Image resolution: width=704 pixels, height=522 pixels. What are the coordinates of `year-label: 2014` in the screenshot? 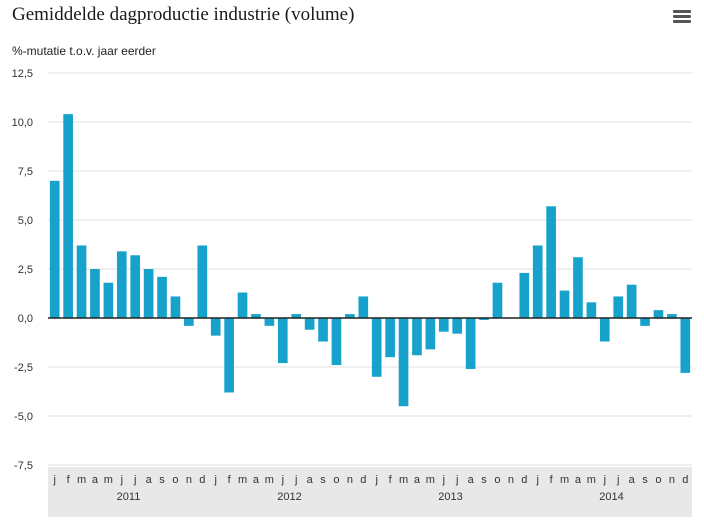 It's located at (611, 497).